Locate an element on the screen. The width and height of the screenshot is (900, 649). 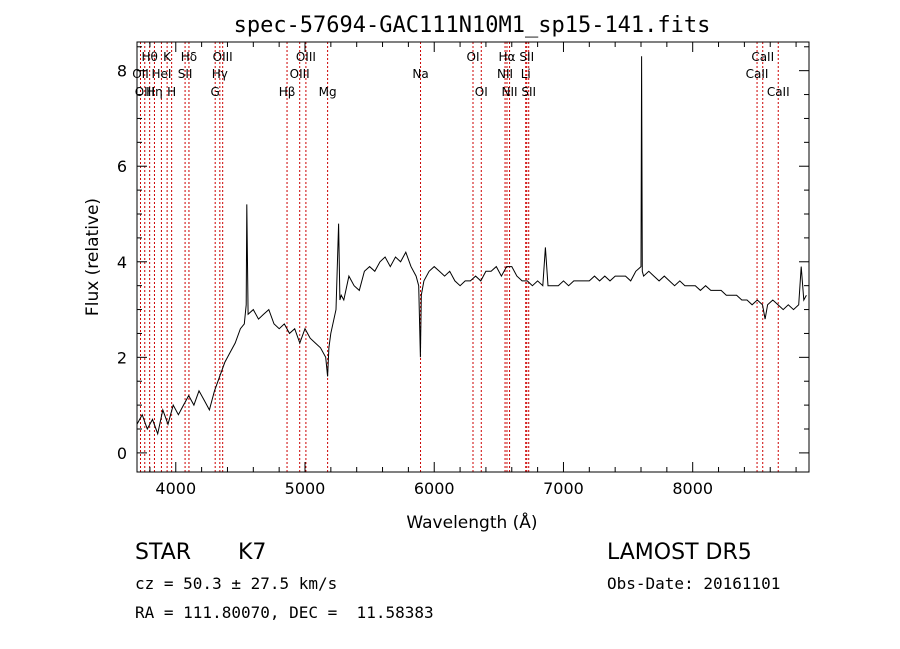
spectral-line-label: Hθ is located at coordinates (149, 57).